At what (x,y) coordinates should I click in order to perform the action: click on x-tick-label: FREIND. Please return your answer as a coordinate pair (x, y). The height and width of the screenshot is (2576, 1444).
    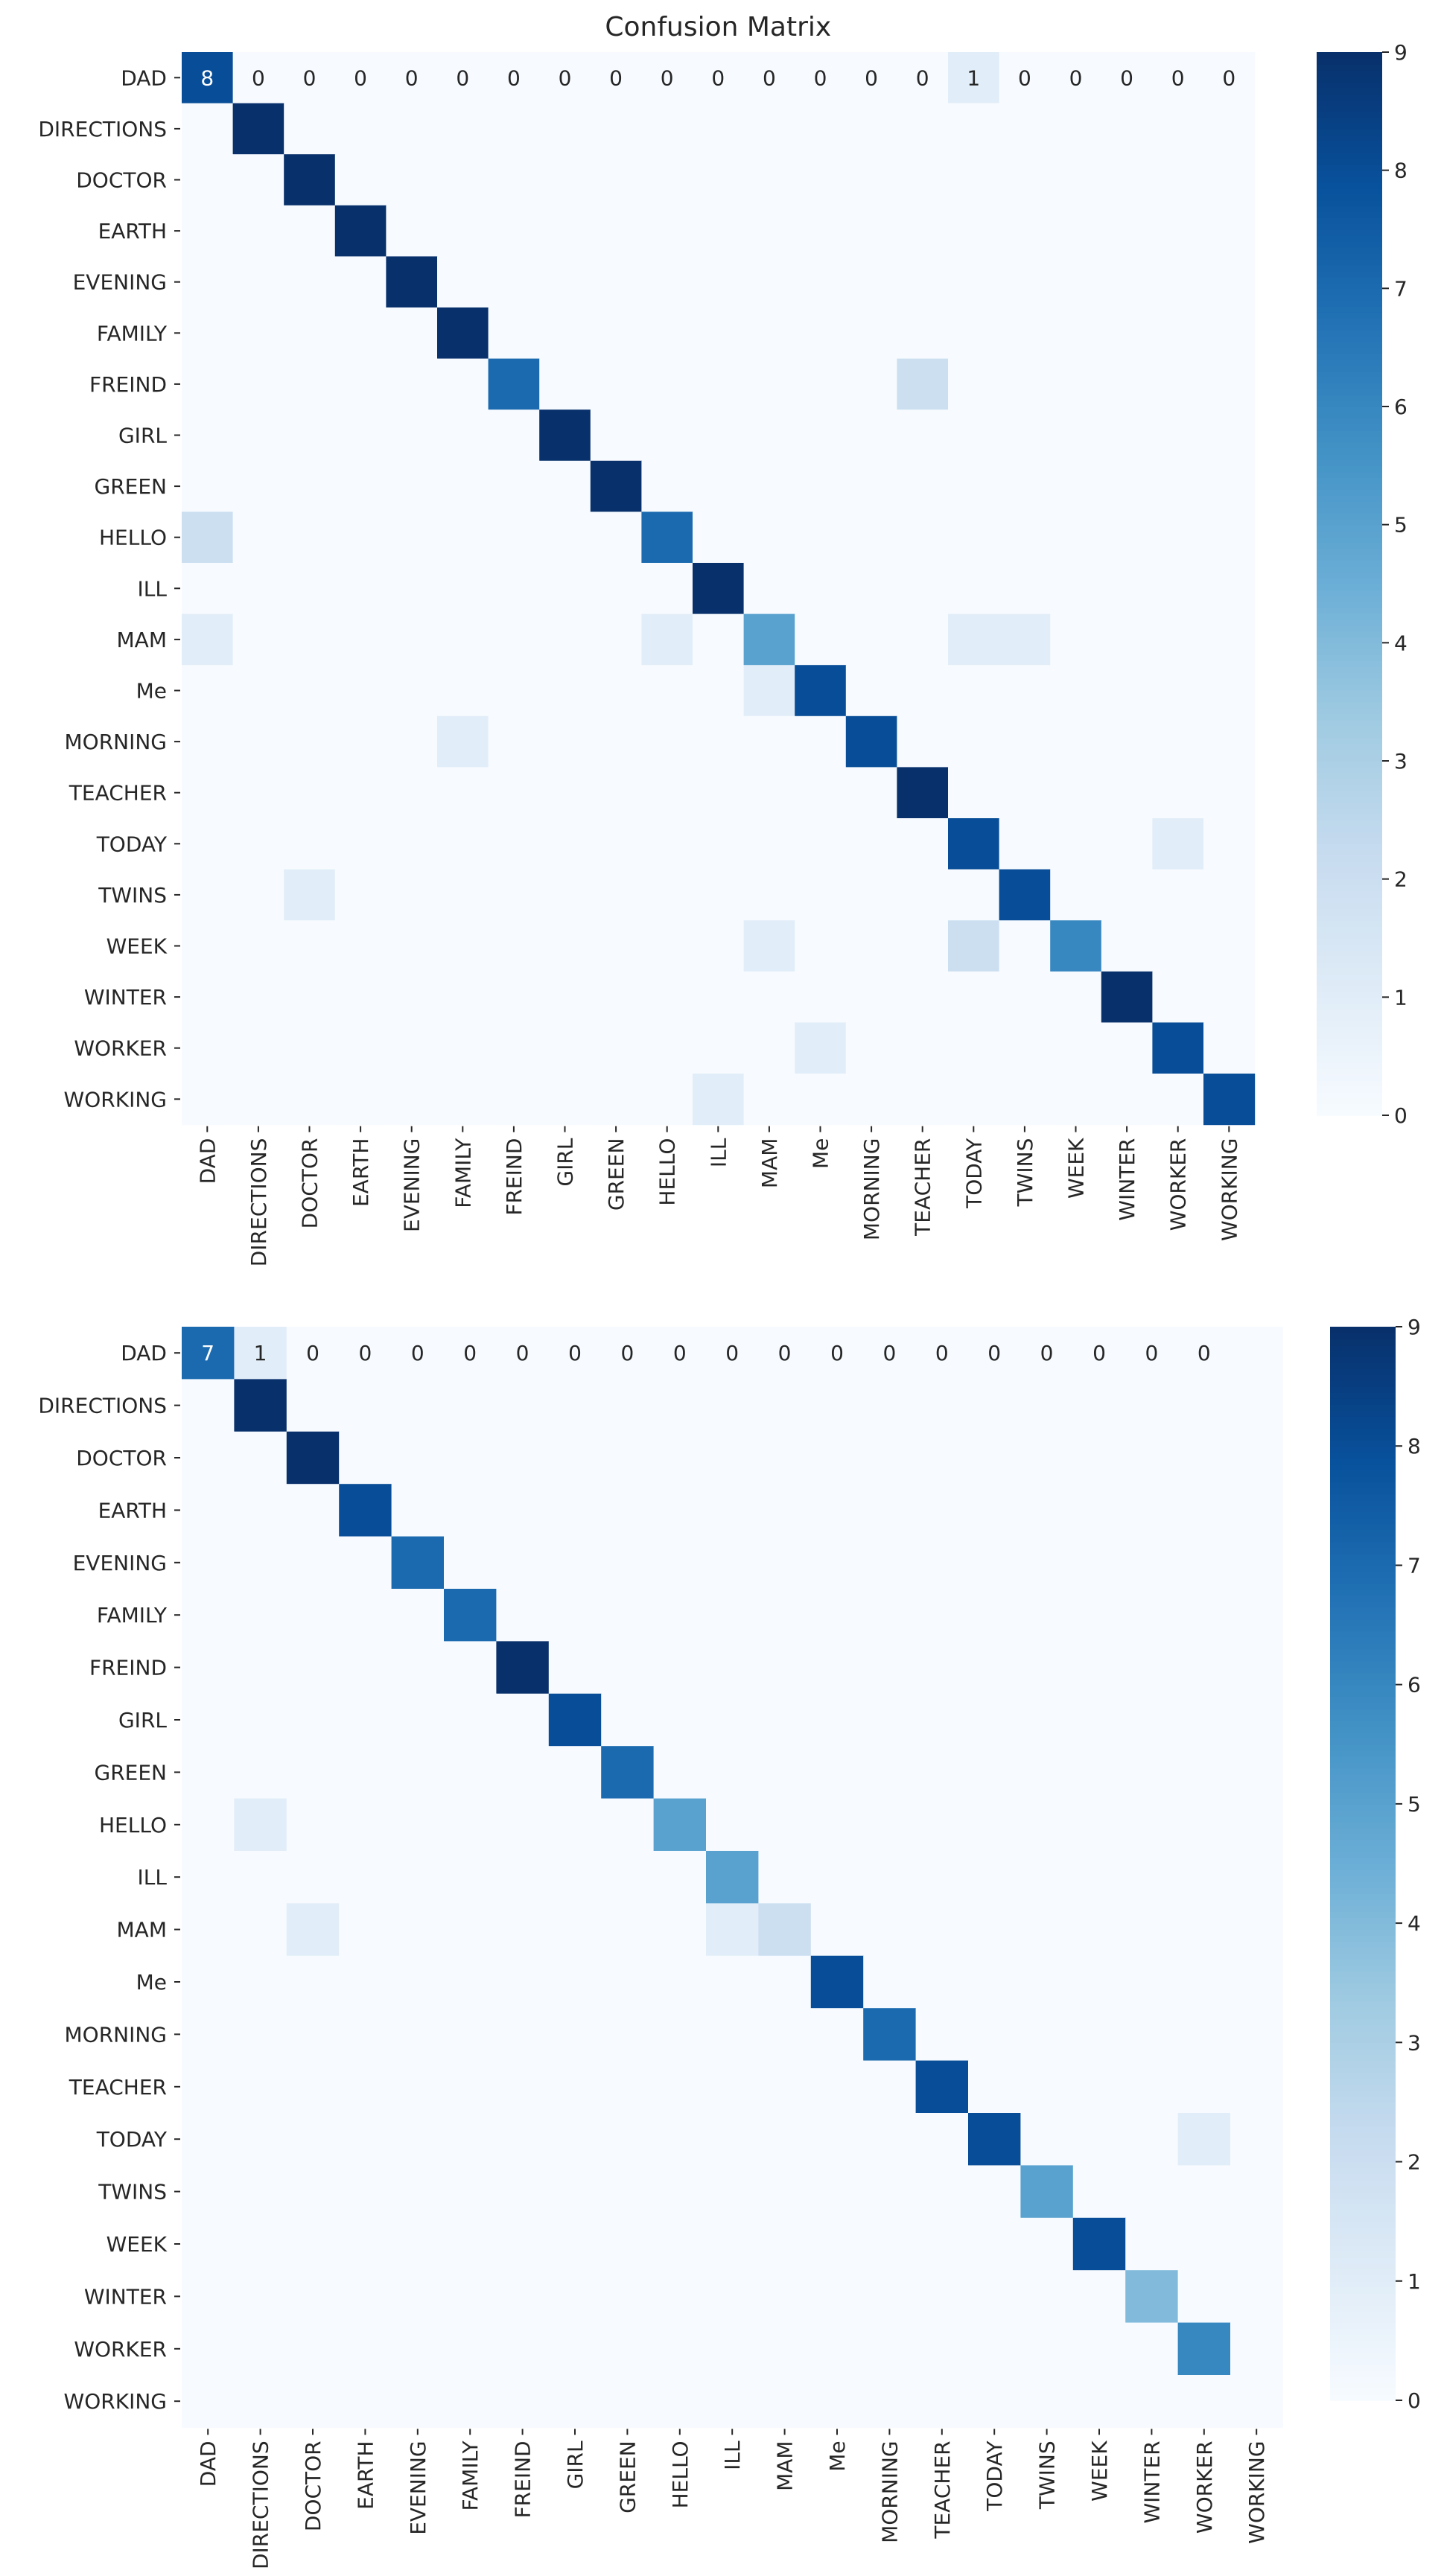
    Looking at the image, I should click on (514, 1177).